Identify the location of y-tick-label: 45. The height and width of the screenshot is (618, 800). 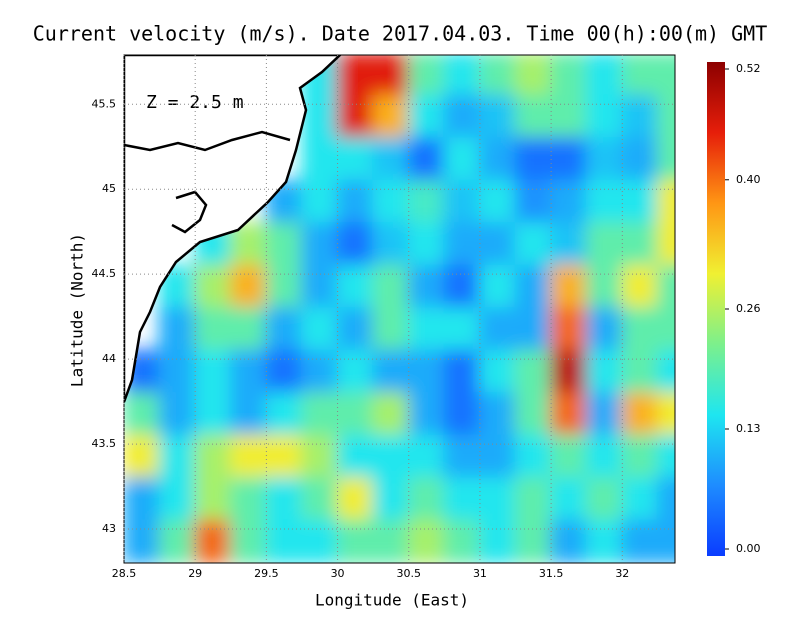
(109, 188).